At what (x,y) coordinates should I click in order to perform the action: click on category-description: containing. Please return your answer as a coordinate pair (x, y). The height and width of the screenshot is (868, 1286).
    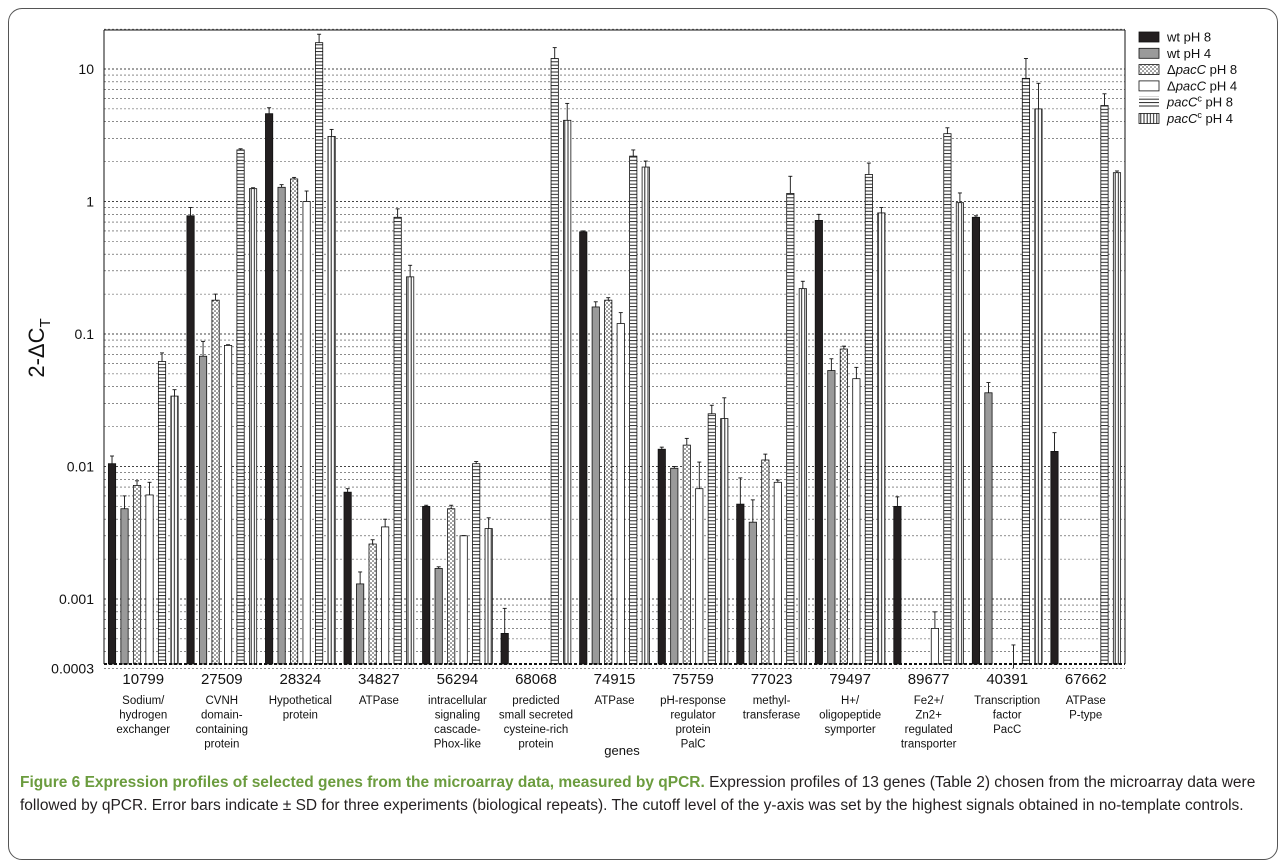
    Looking at the image, I should click on (222, 730).